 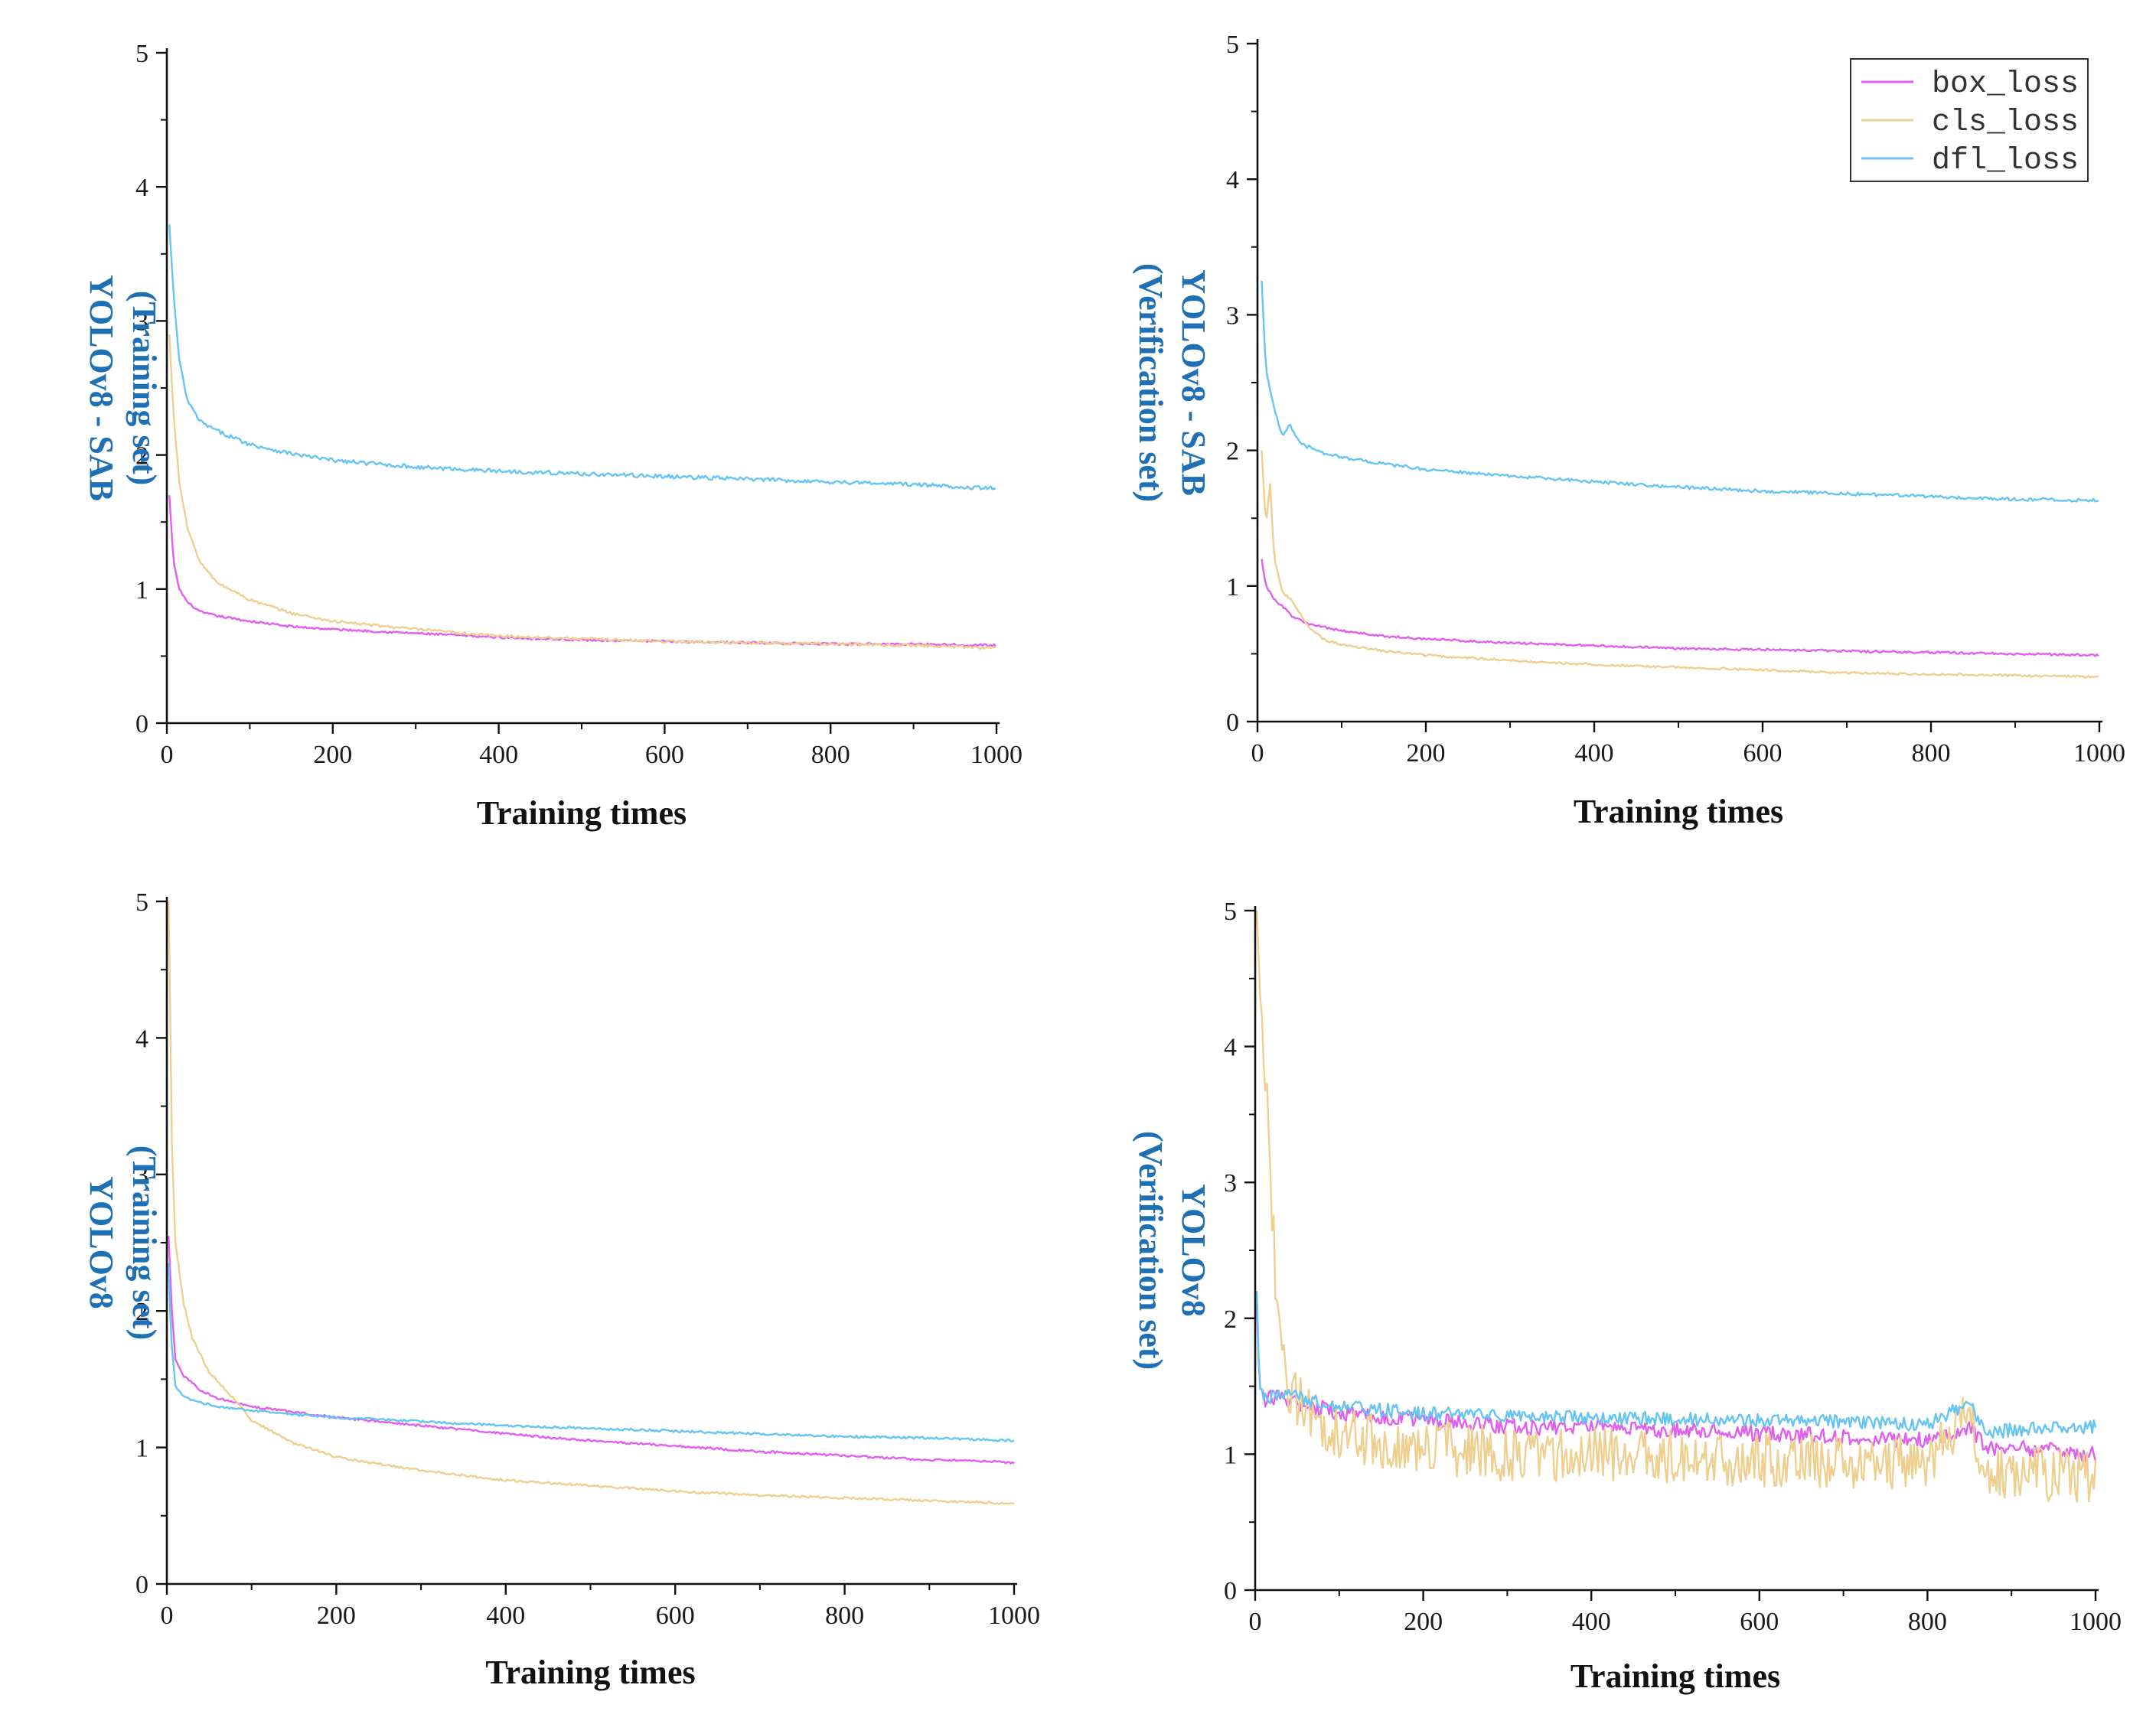 I want to click on y-axis-title: YOLOv8 - SAB (Training set), so click(x=123, y=388).